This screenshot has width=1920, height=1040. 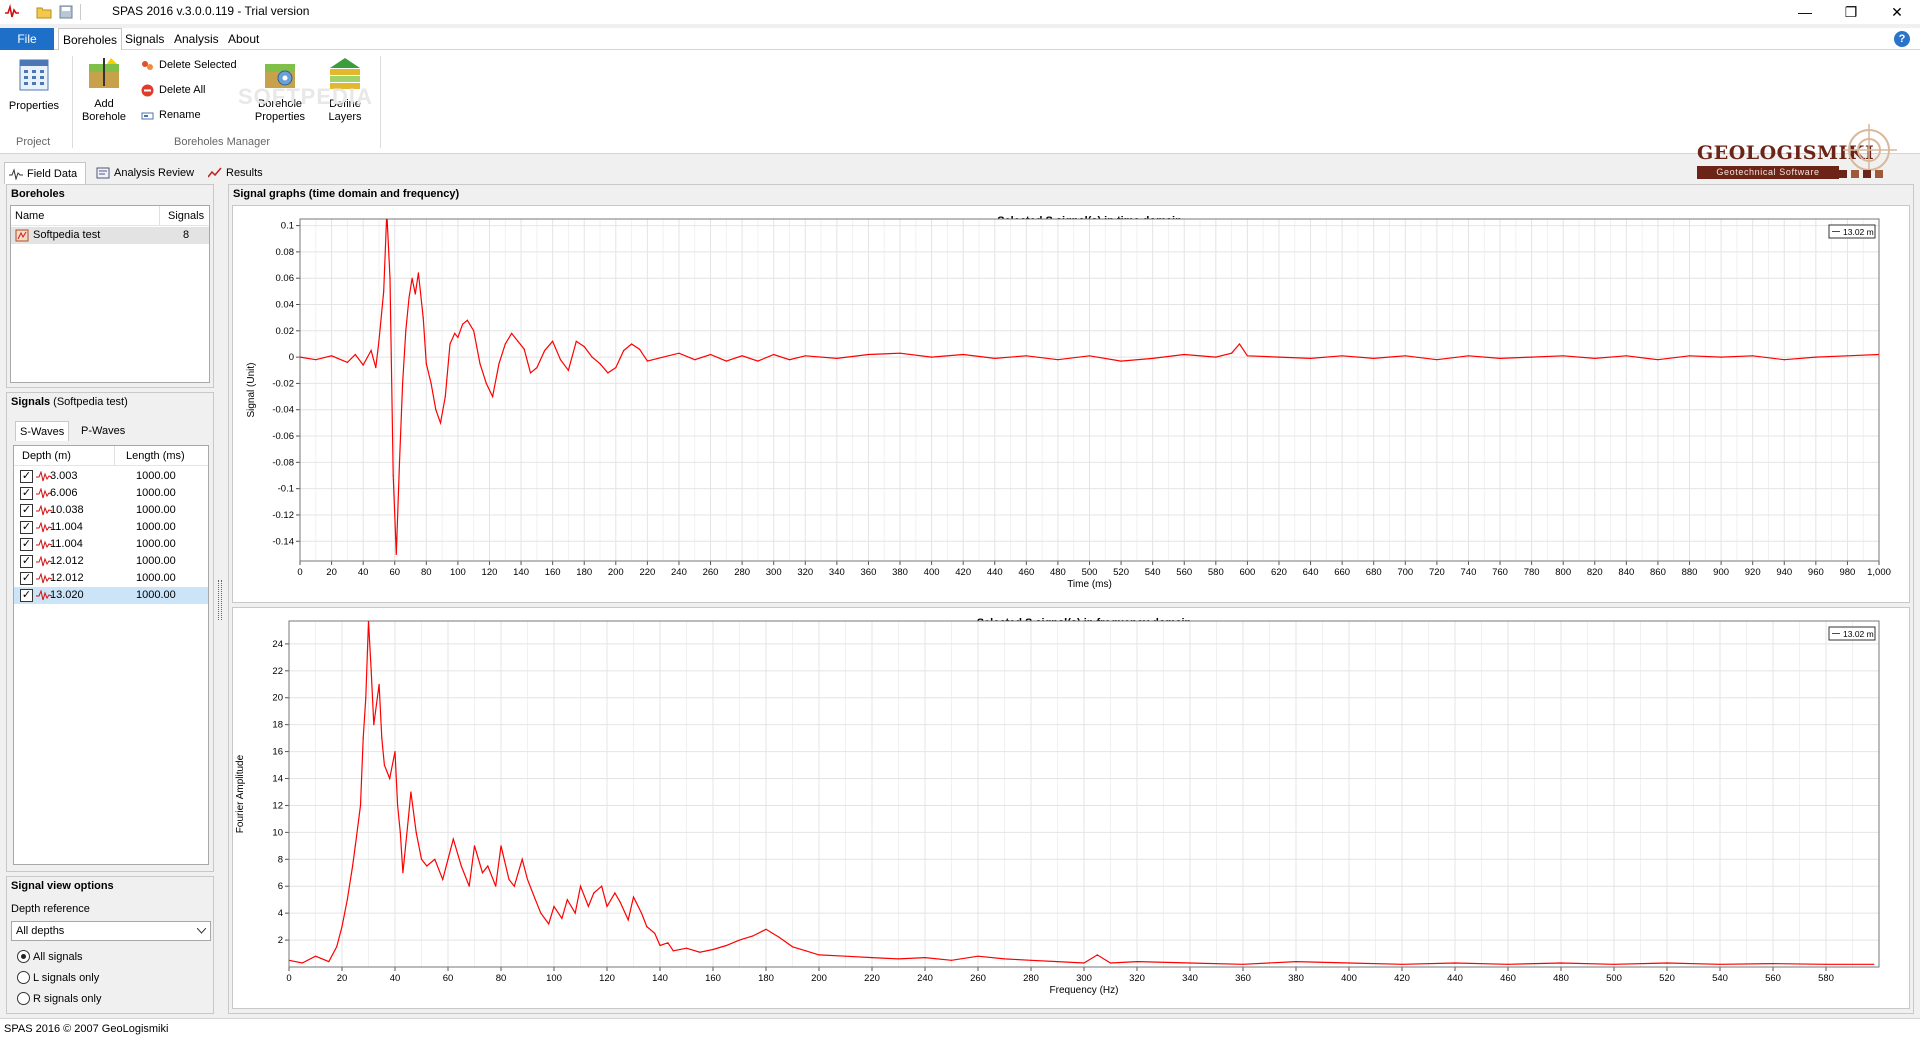 I want to click on x-tick-label: 540, so click(x=1720, y=978).